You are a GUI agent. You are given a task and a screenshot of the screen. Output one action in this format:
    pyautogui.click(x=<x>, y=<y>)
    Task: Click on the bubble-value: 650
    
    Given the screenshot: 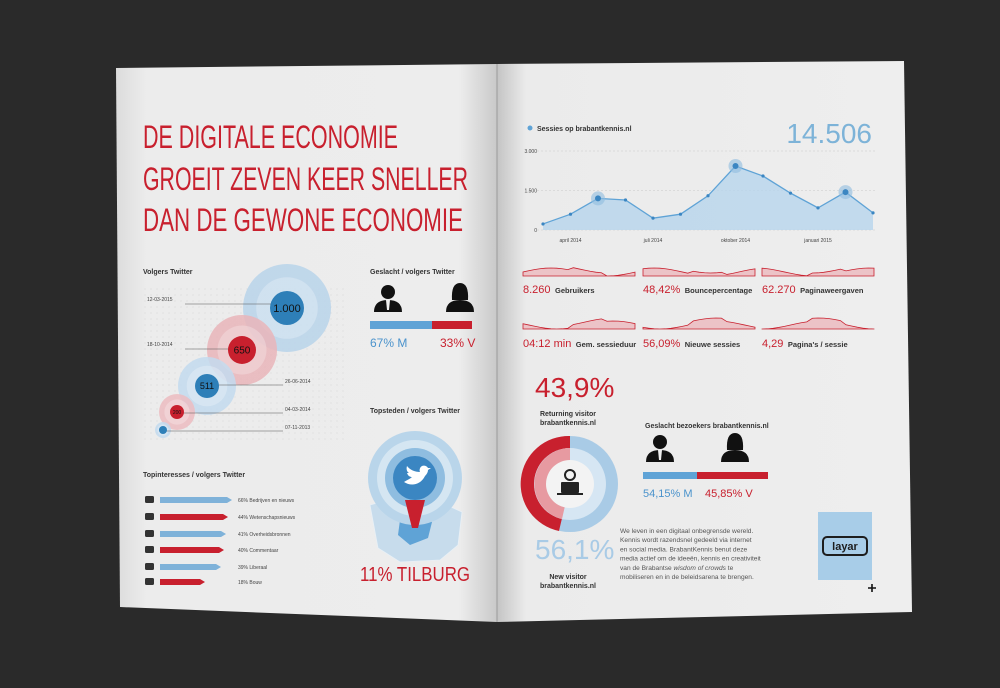 What is the action you would take?
    pyautogui.click(x=242, y=351)
    